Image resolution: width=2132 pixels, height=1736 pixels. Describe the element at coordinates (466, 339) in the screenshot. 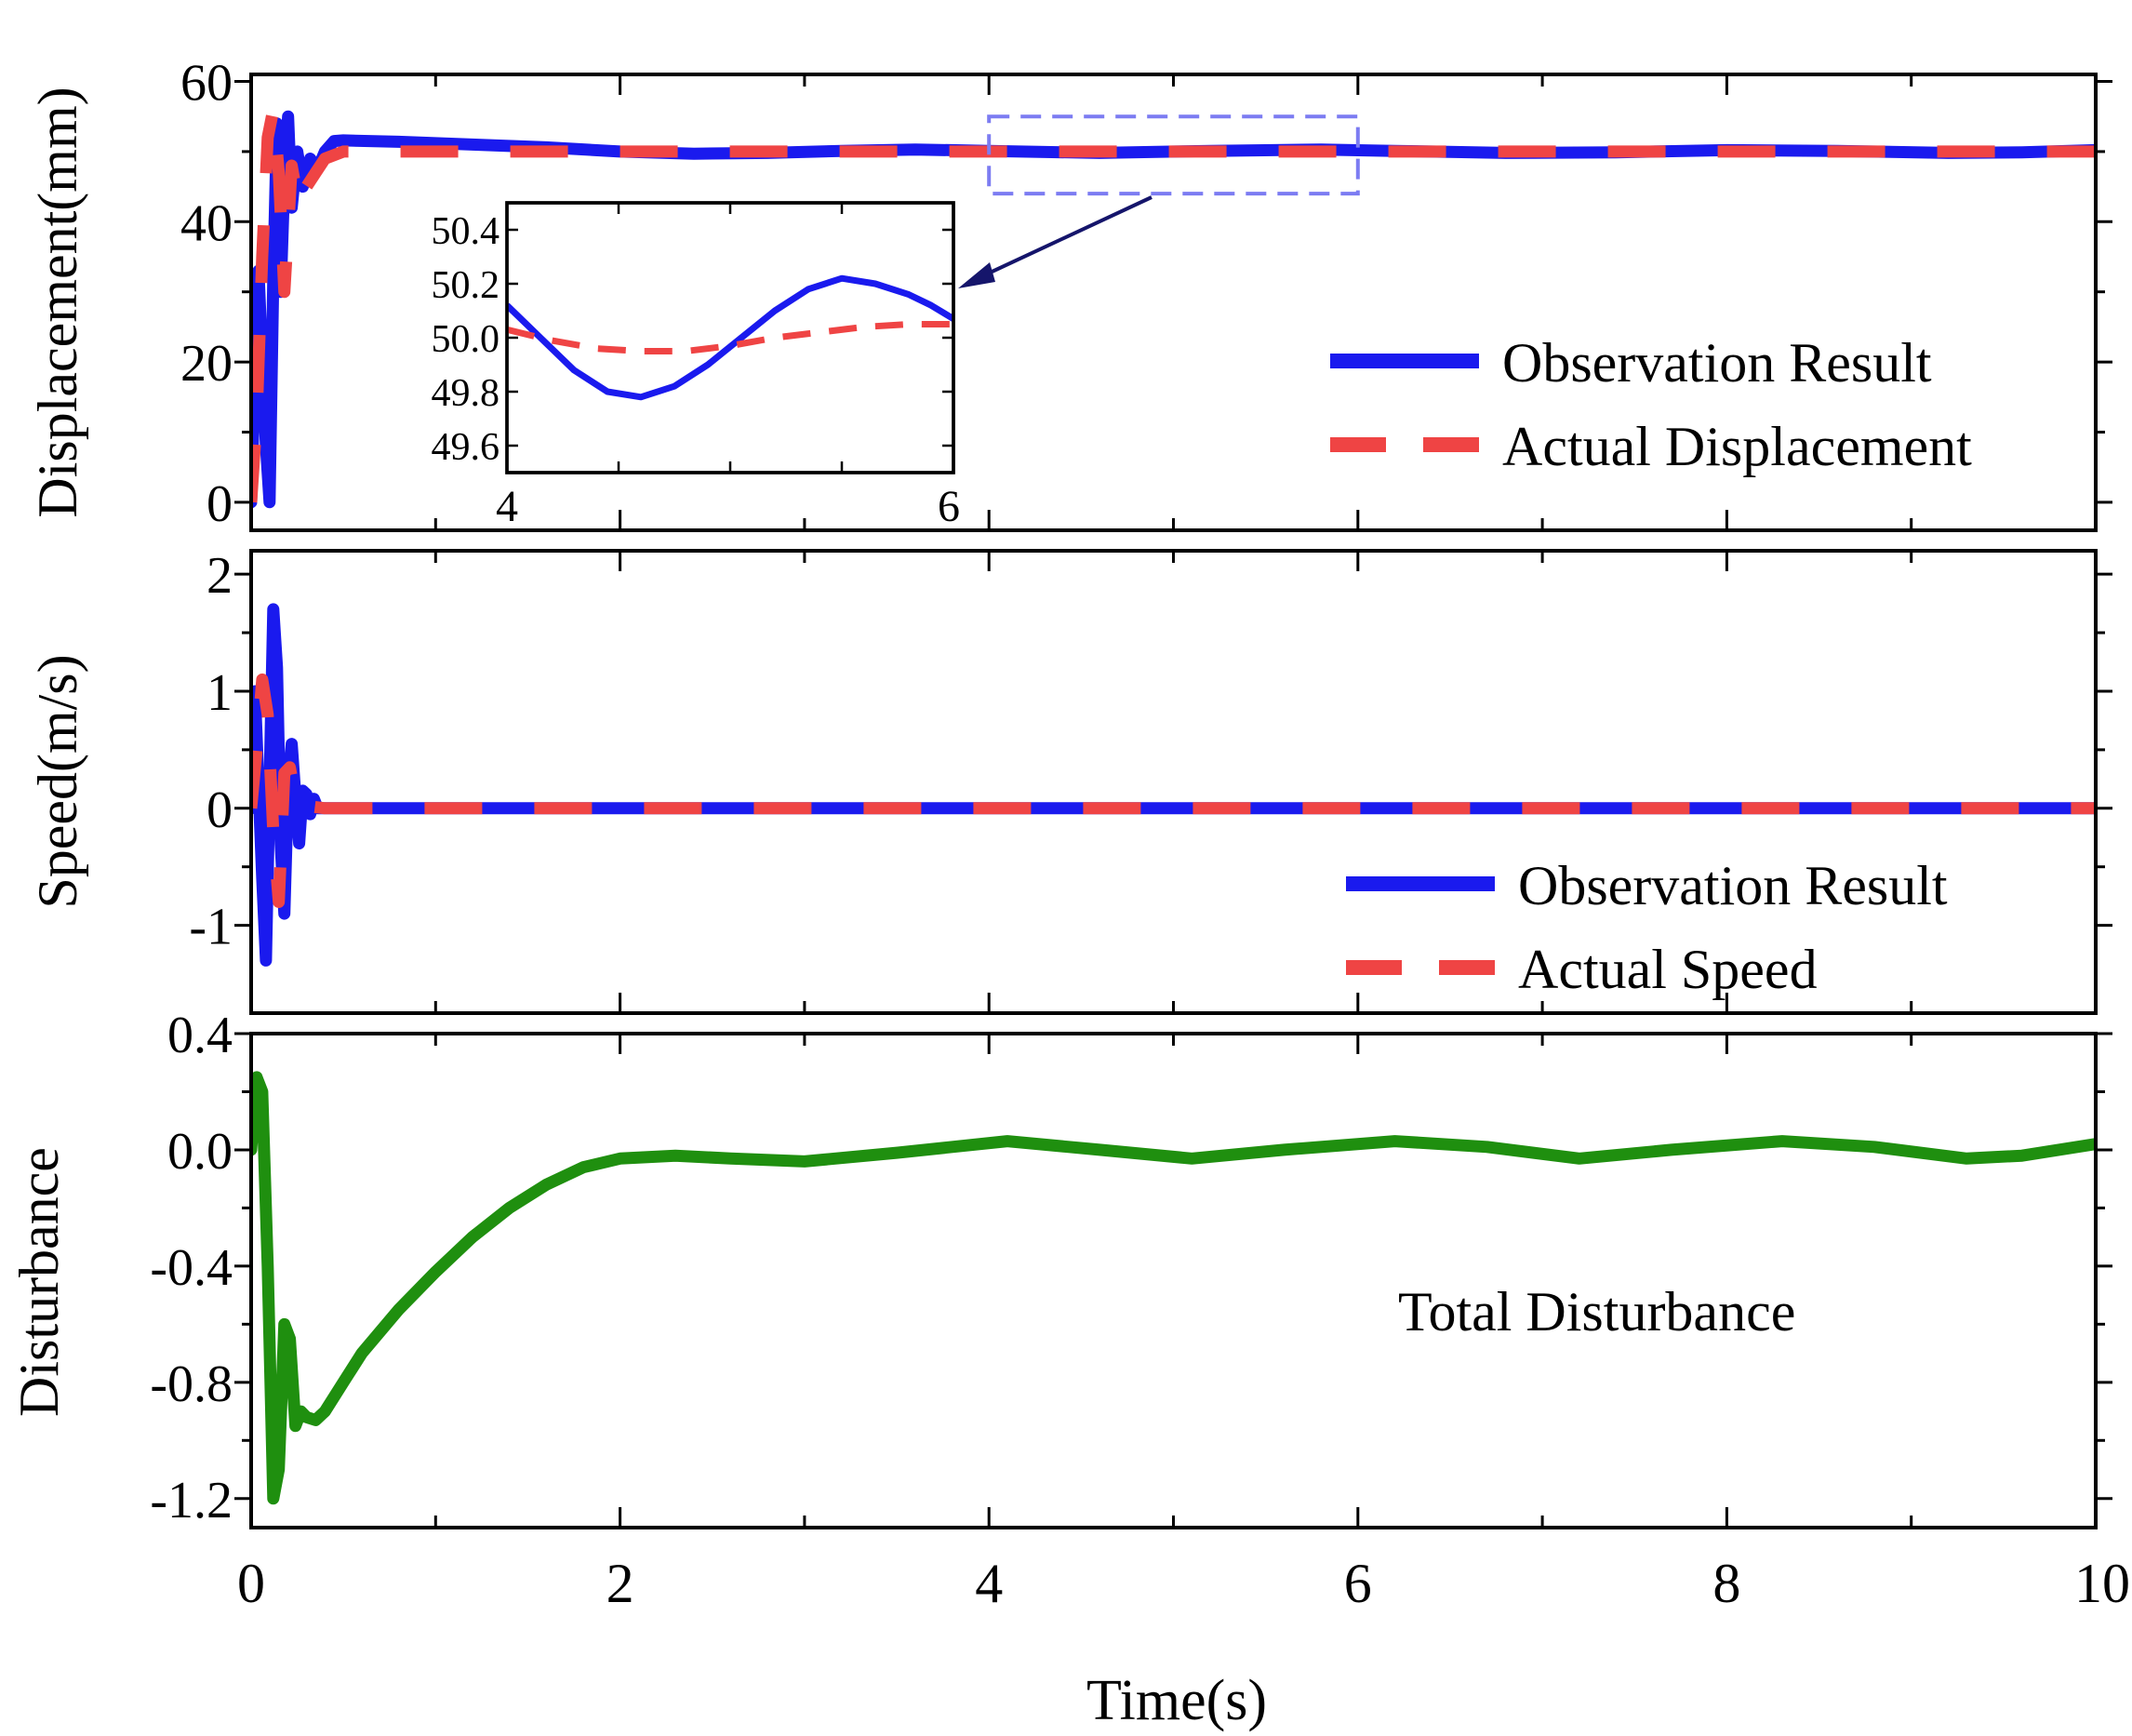

I see `inset-y-tick-label: 50.0` at that location.